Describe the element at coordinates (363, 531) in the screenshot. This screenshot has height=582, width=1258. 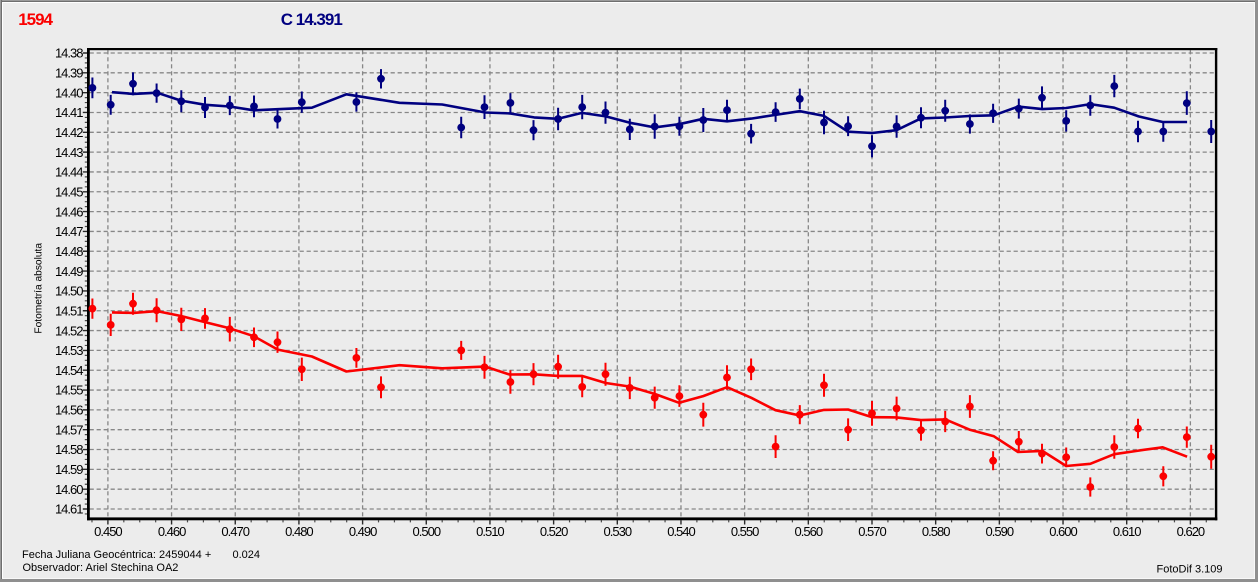
I see `svg-text: 0.490` at that location.